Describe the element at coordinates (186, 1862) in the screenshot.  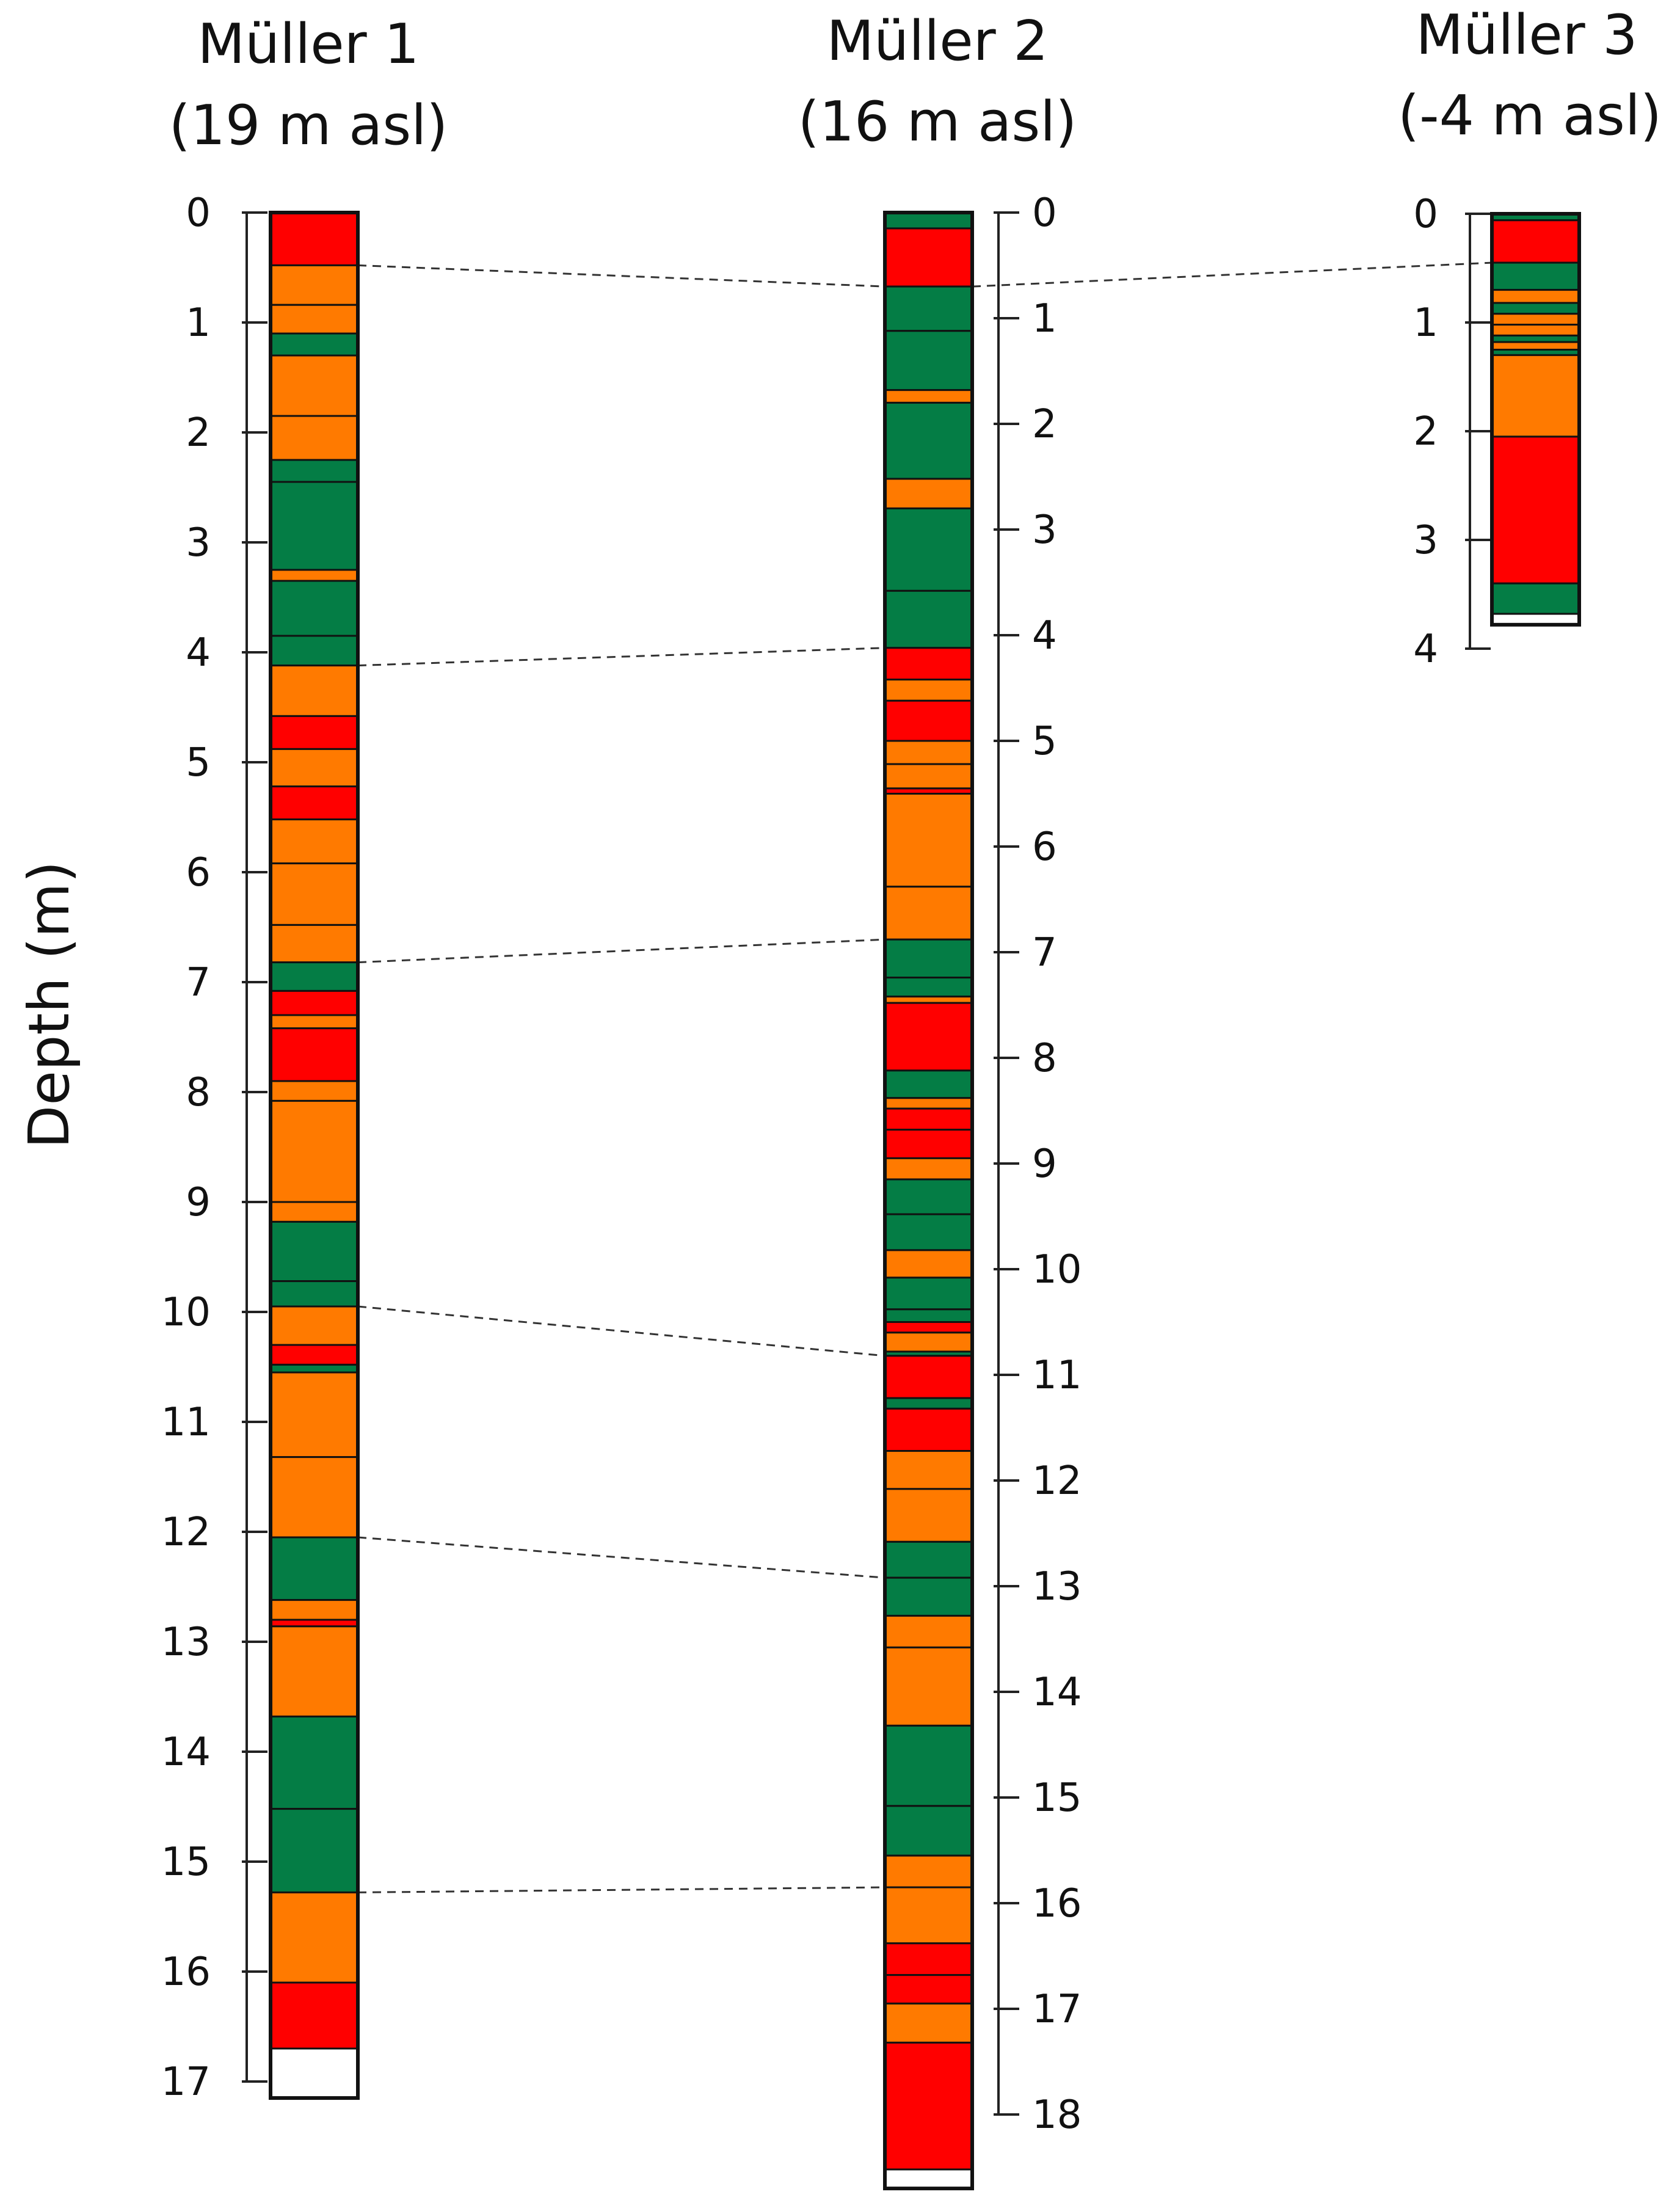
I see `core1-tick-label: 15` at that location.